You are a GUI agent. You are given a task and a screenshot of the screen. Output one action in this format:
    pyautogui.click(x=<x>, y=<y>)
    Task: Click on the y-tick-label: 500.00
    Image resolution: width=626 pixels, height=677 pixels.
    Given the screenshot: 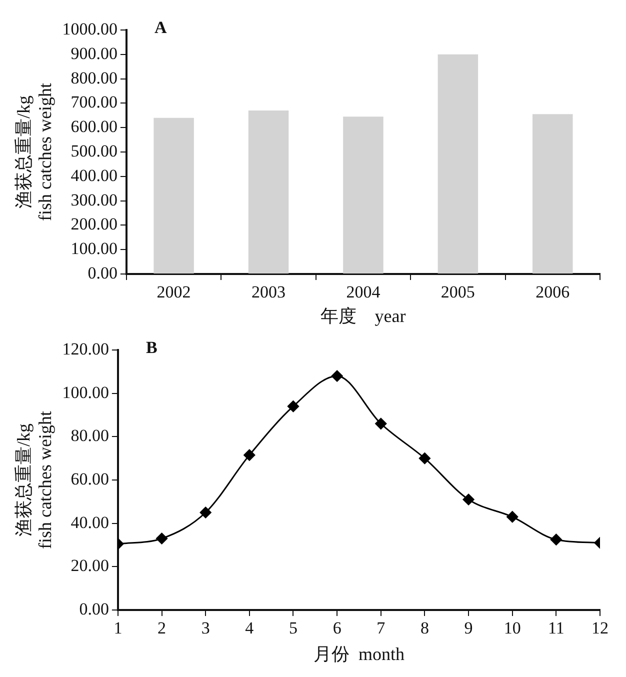 What is the action you would take?
    pyautogui.click(x=94, y=150)
    